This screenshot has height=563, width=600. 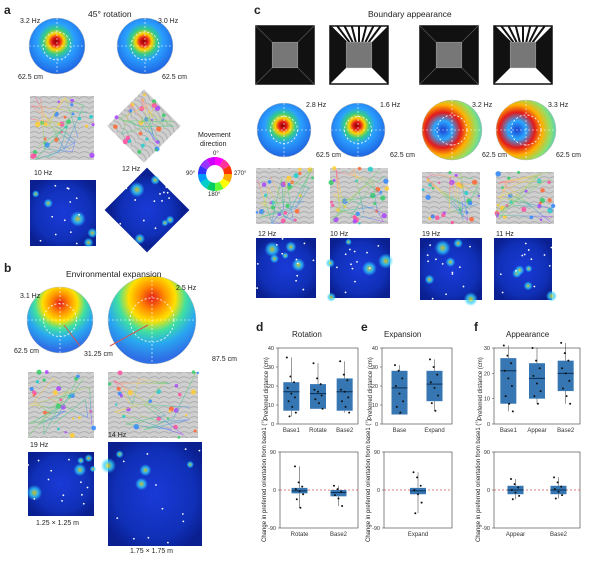 What do you see at coordinates (375, 368) in the screenshot?
I see `chart-e-distance-ytick-label: 30` at bounding box center [375, 368].